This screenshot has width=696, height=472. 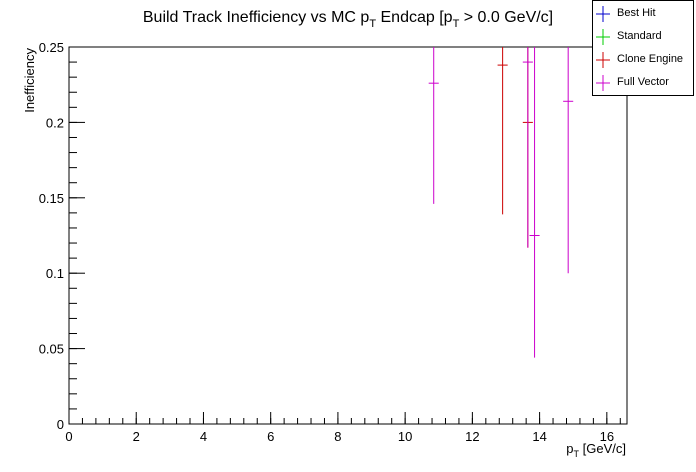 I want to click on x-tick-label: 14, so click(x=539, y=436).